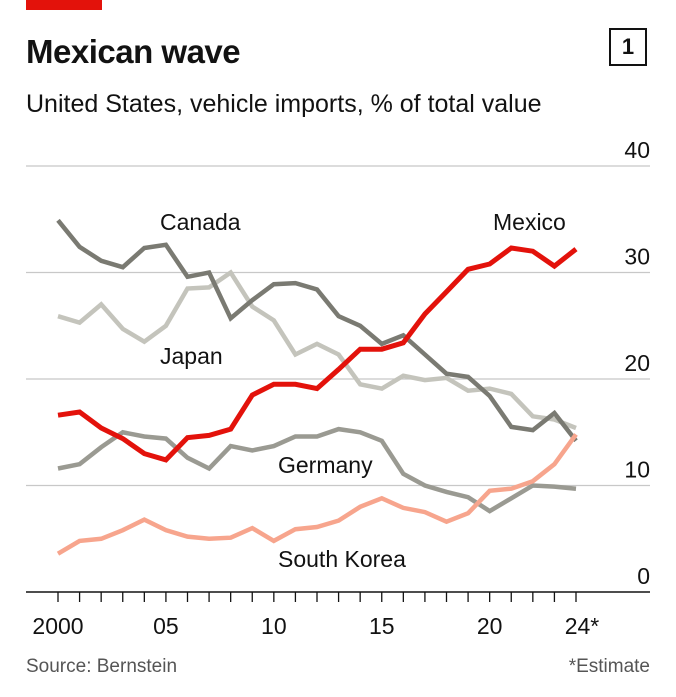 The width and height of the screenshot is (676, 697). Describe the element at coordinates (57, 626) in the screenshot. I see `x-tick-label-2000: 2000` at that location.